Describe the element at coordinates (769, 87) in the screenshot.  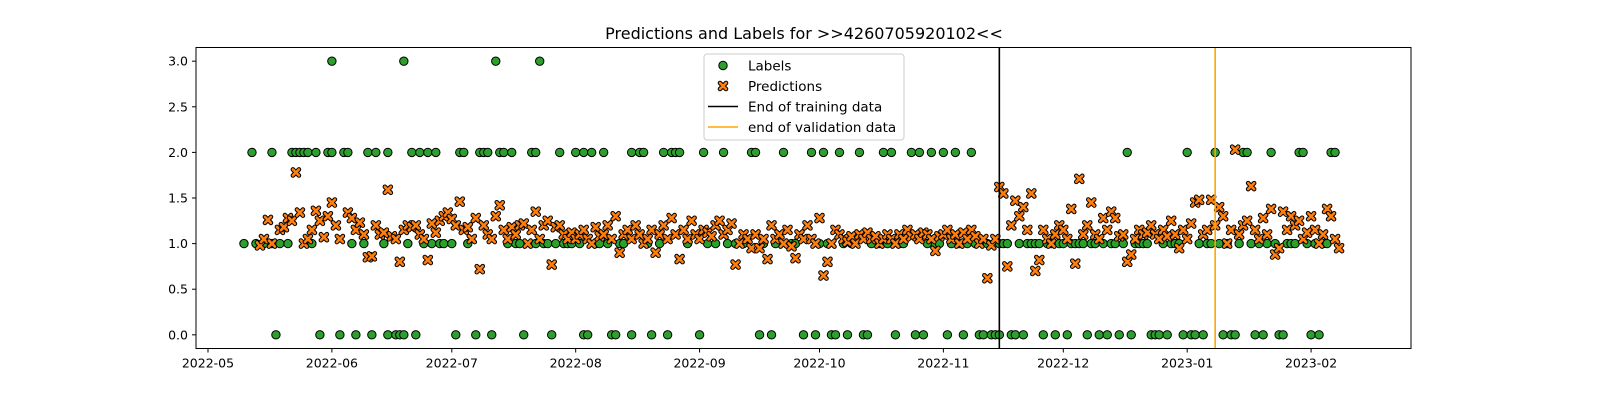
I see `legend-item: Predictions` at that location.